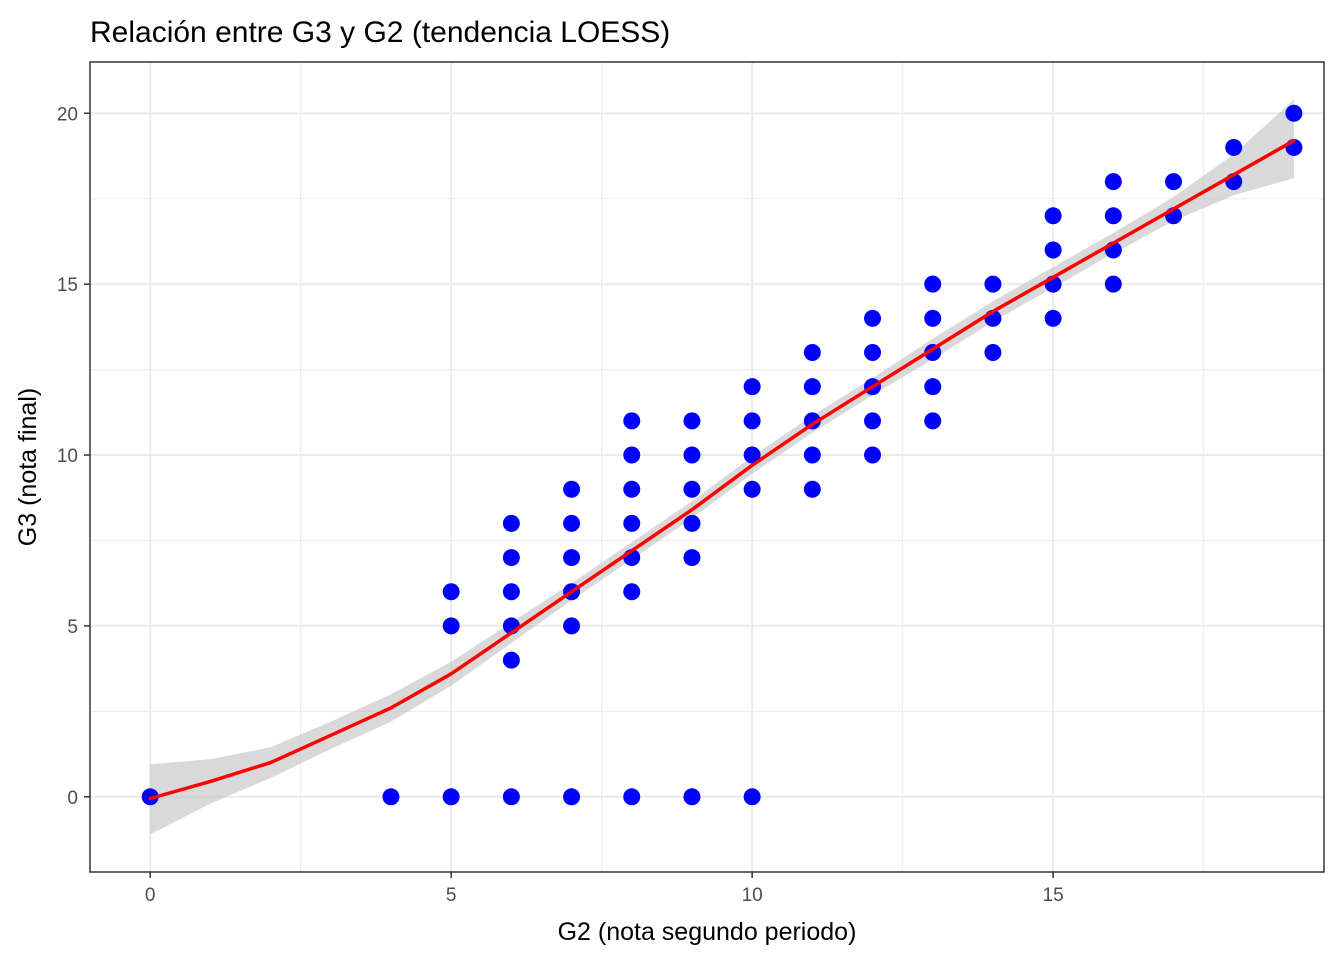 This screenshot has width=1344, height=960. I want to click on y-tick-label: 20, so click(67, 114).